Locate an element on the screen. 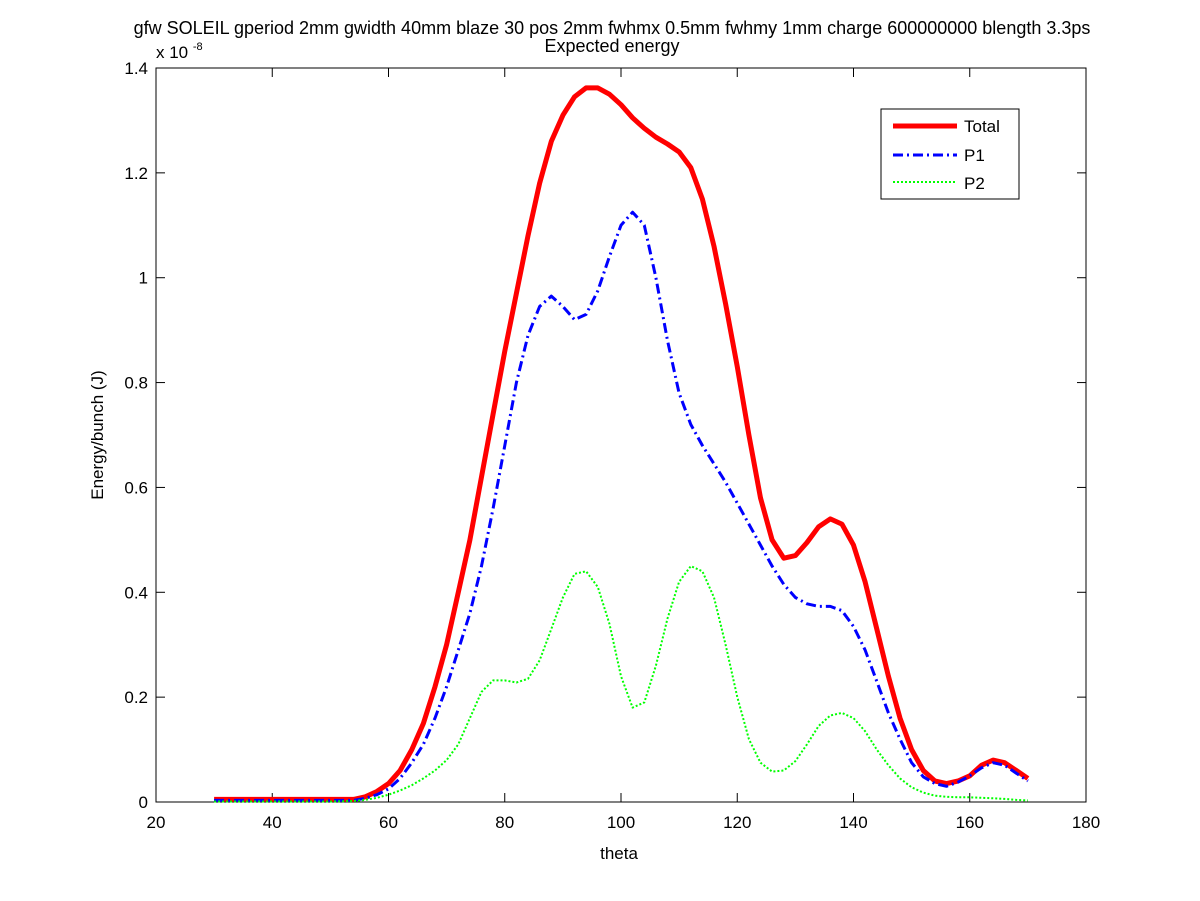 Image resolution: width=1200 pixels, height=901 pixels. y-tick-label: 1.4 is located at coordinates (136, 68).